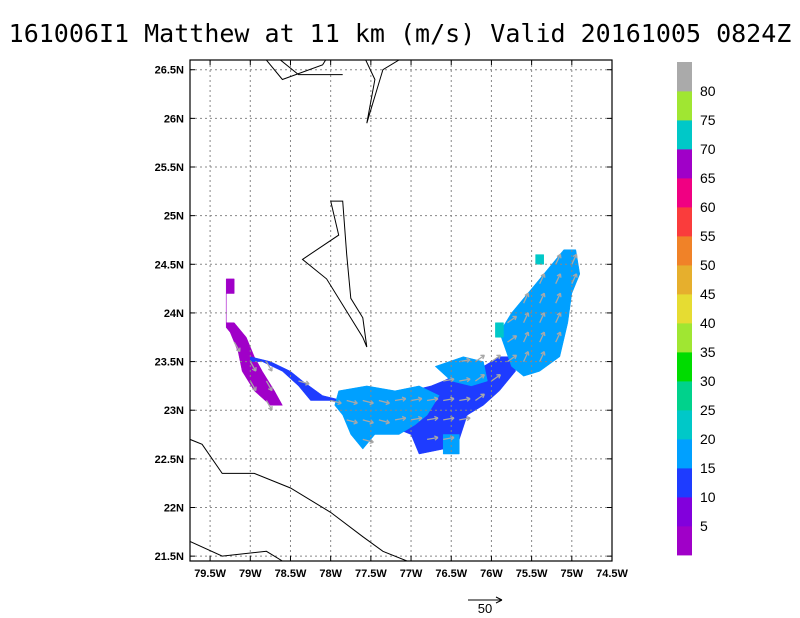 This screenshot has width=800, height=618. I want to click on x-tick-label: 75W, so click(571, 574).